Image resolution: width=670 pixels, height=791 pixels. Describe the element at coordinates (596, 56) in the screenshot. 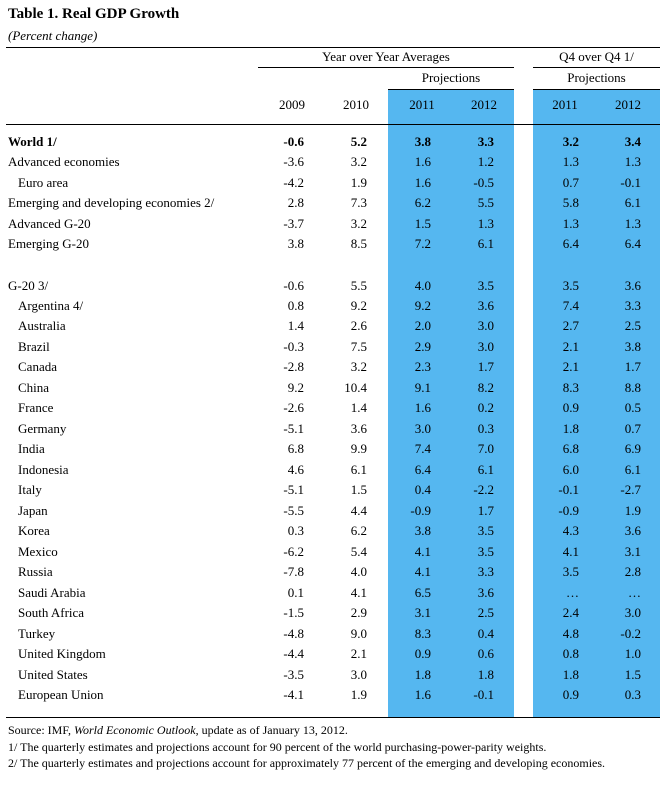

I see `header-q4-over-q4: Q4 over Q4 1/` at that location.